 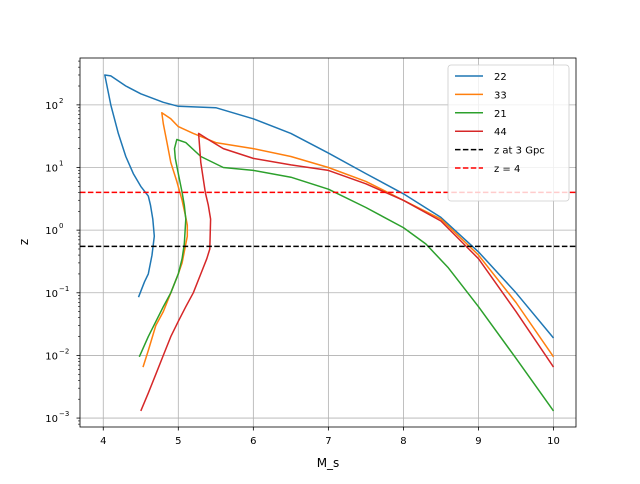 I want to click on y-tick-exponent: 1, so click(x=61, y=164).